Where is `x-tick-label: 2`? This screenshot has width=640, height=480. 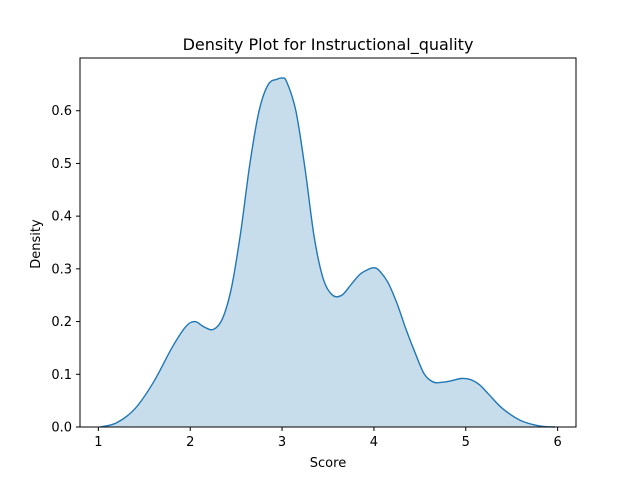 x-tick-label: 2 is located at coordinates (190, 442).